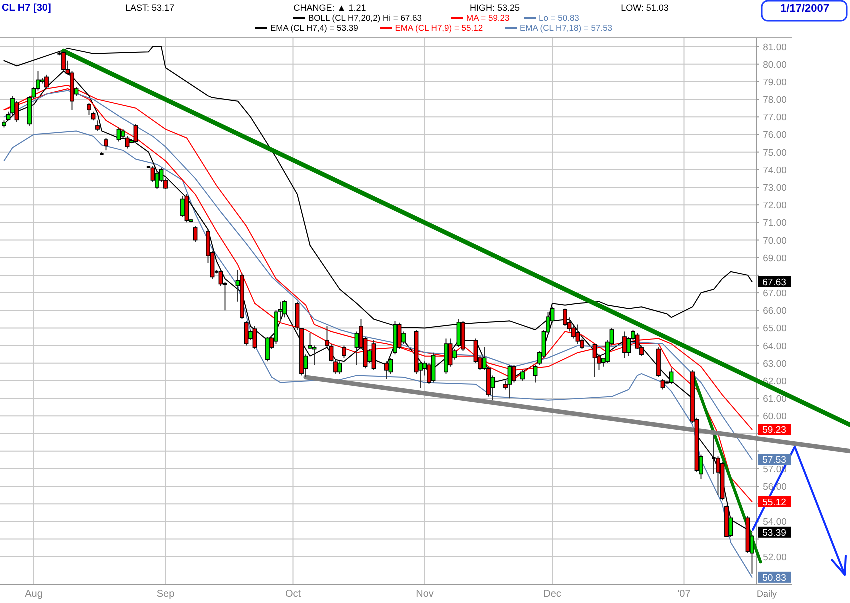  What do you see at coordinates (775, 170) in the screenshot?
I see `y-tick-label: 74.00` at bounding box center [775, 170].